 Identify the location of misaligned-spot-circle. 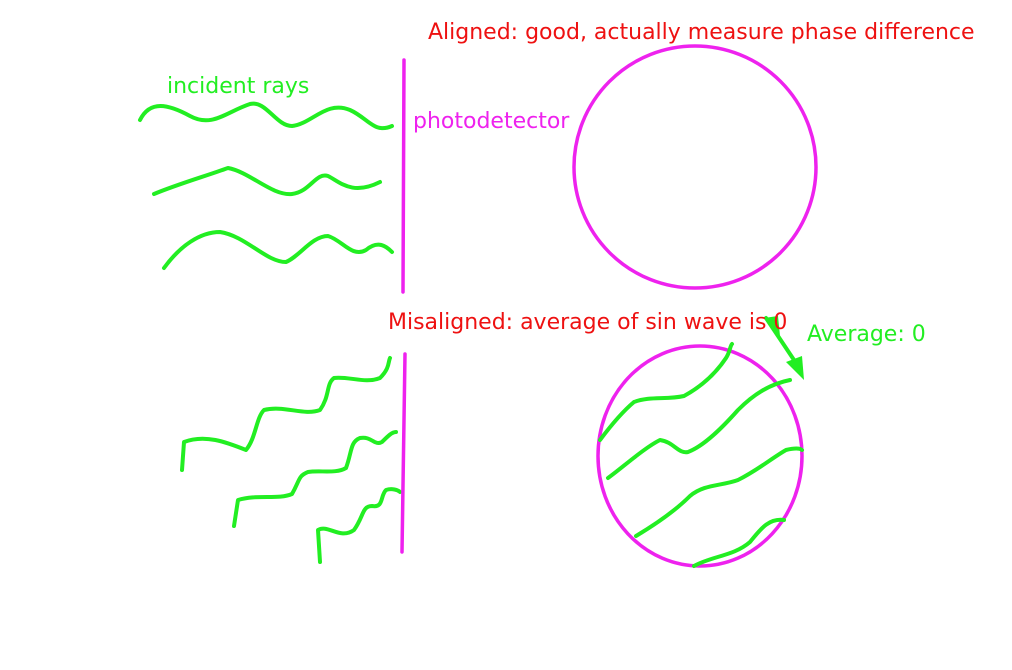
(700, 456).